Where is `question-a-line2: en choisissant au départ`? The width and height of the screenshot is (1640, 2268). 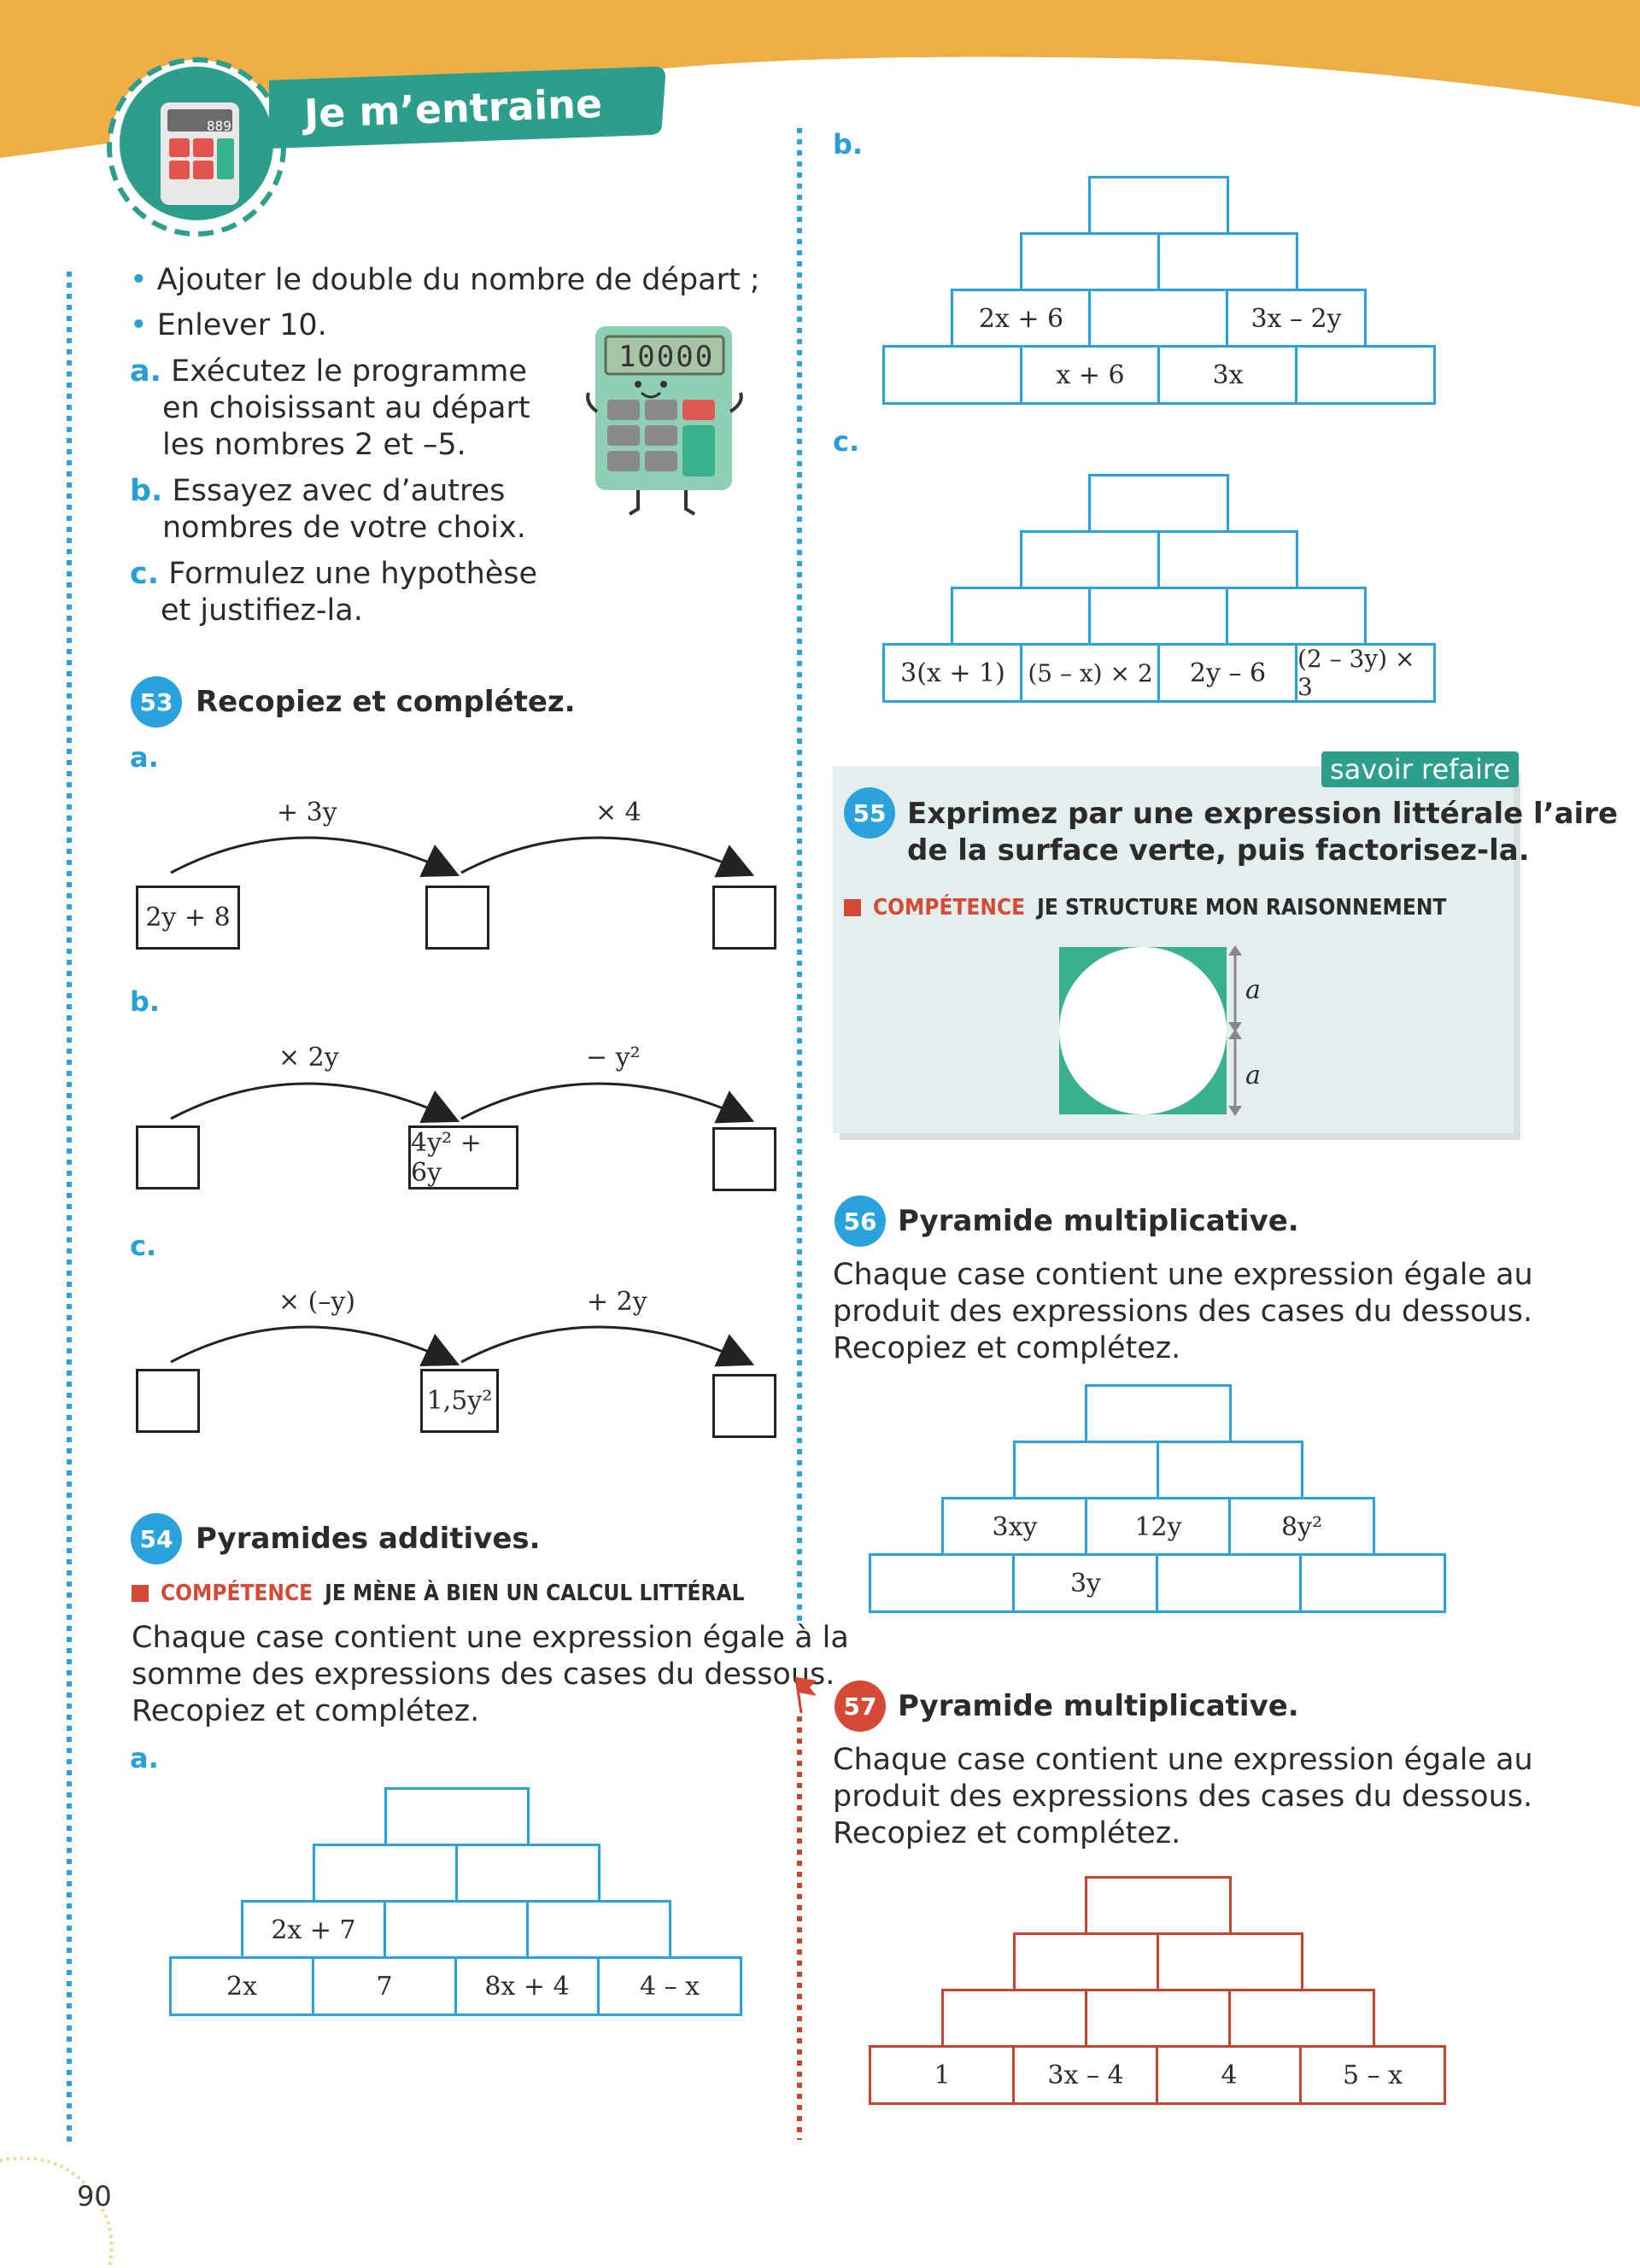 question-a-line2: en choisissant au départ is located at coordinates (346, 408).